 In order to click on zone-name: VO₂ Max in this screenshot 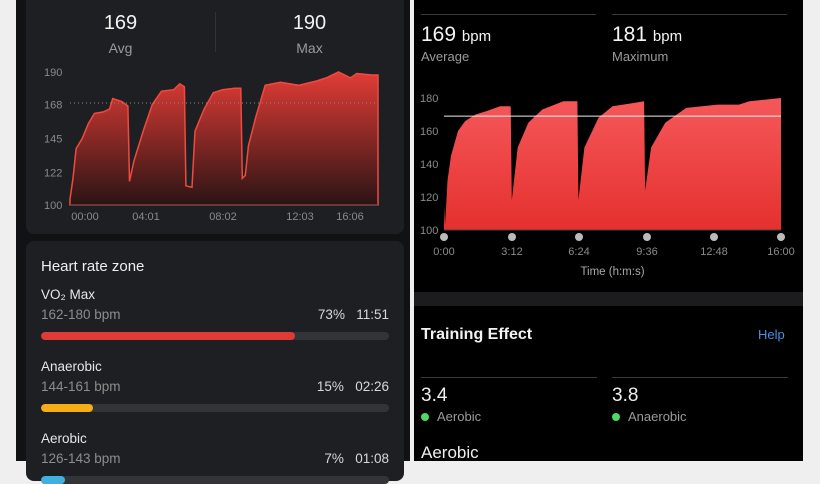, I will do `click(68, 294)`.